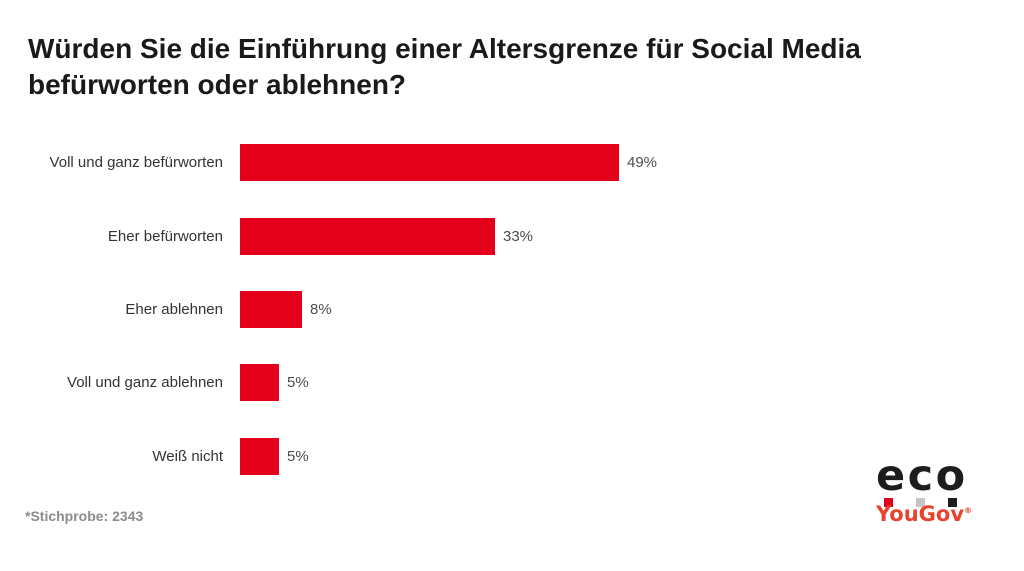  I want to click on value-label: 33%, so click(518, 236).